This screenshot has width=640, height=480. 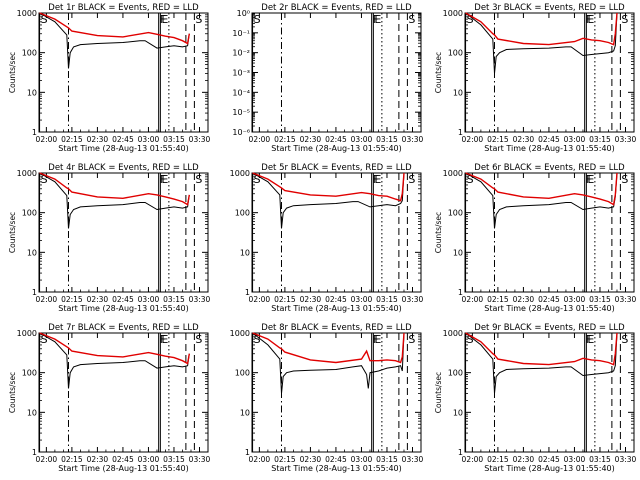 I want to click on y-tick-label: 10⁻⁵, so click(x=241, y=112).